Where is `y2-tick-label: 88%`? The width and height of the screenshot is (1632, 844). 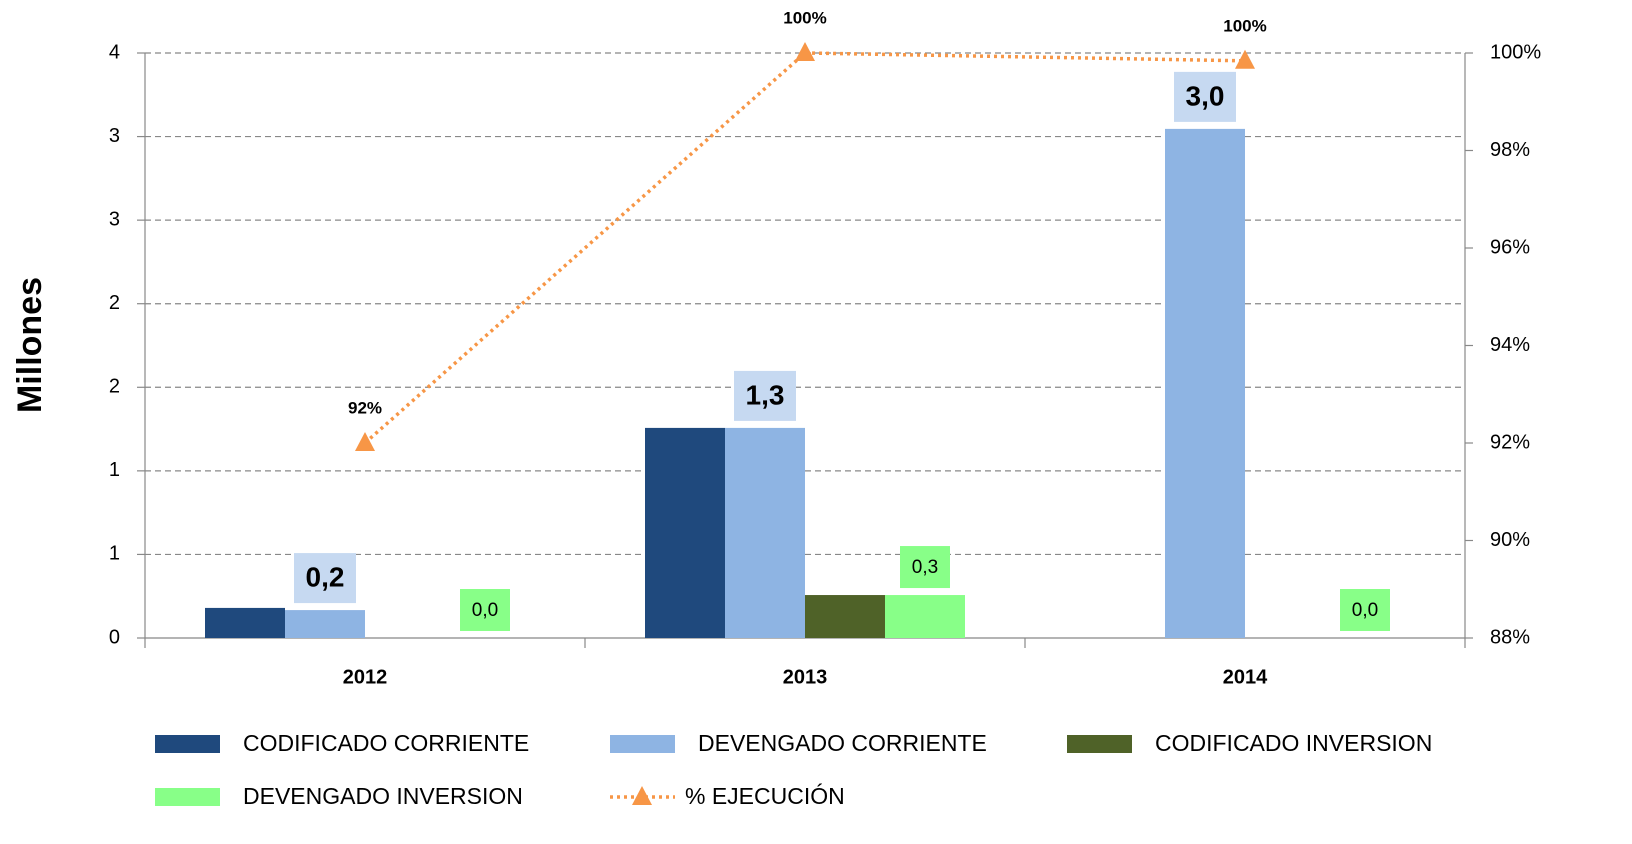
y2-tick-label: 88% is located at coordinates (1510, 637).